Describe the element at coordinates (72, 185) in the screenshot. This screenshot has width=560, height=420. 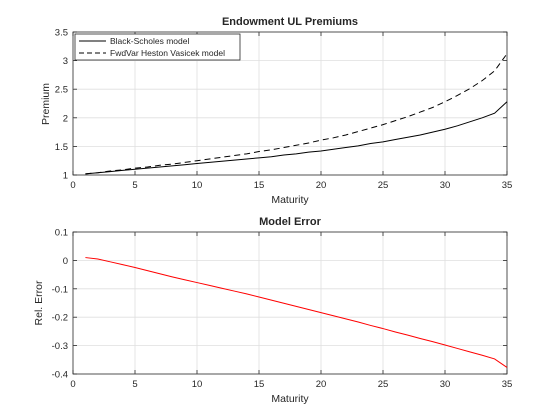
I see `premiums-x-tick-label: 0` at that location.